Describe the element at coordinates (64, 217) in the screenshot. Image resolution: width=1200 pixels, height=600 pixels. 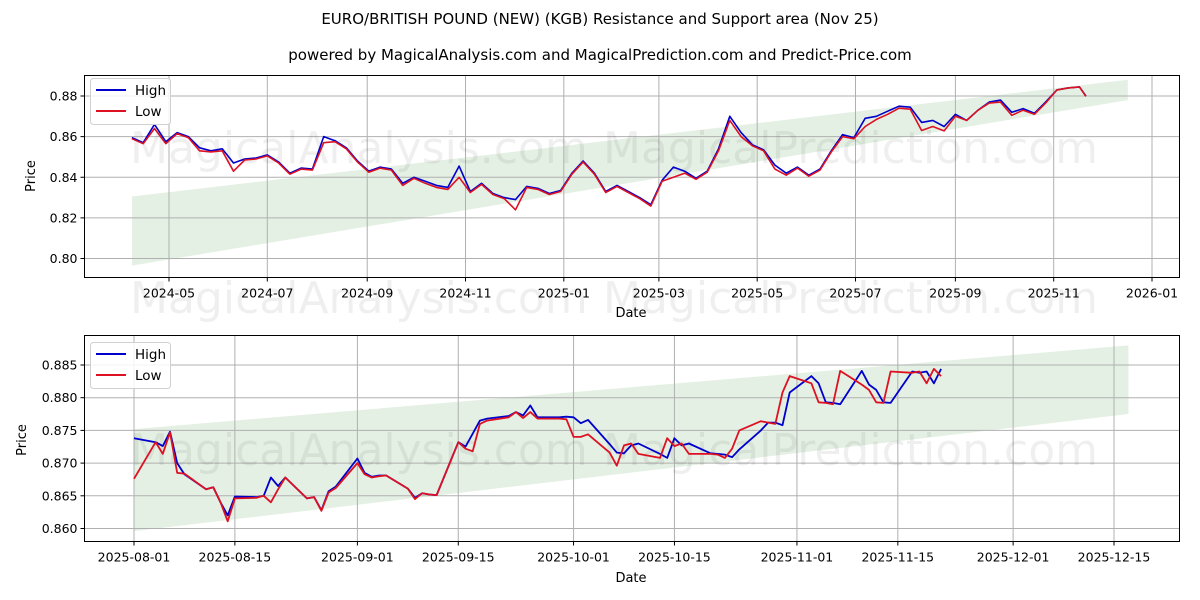
I see `y-tick-label: 0.82` at that location.